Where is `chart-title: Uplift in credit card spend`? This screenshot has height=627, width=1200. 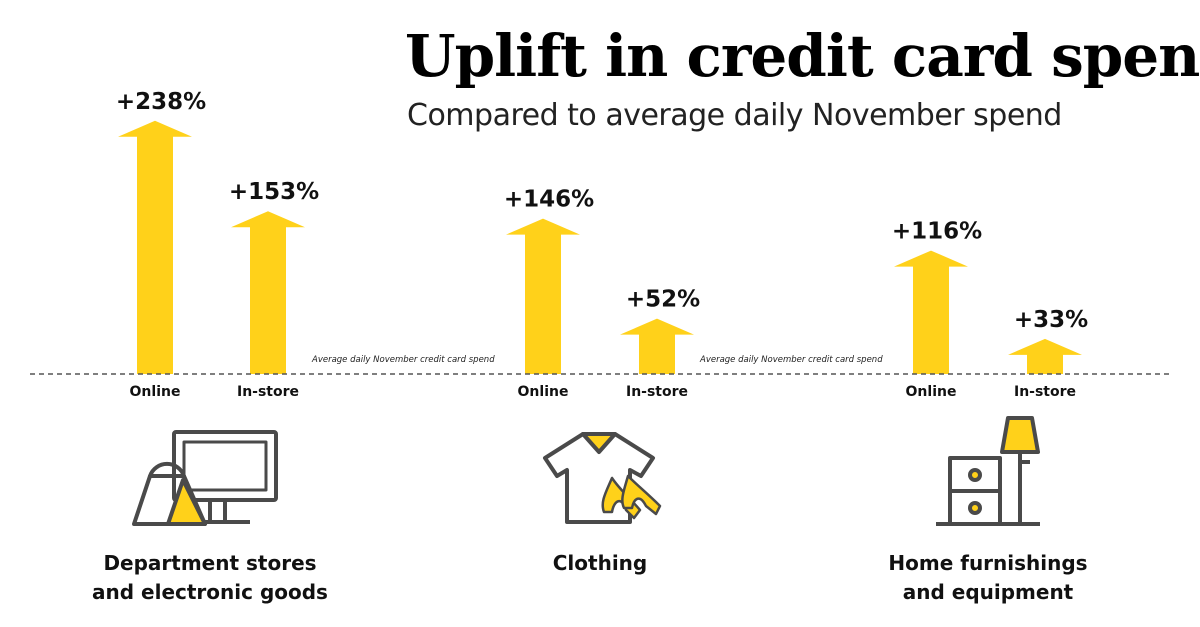
chart-title: Uplift in credit card spend is located at coordinates (802, 56).